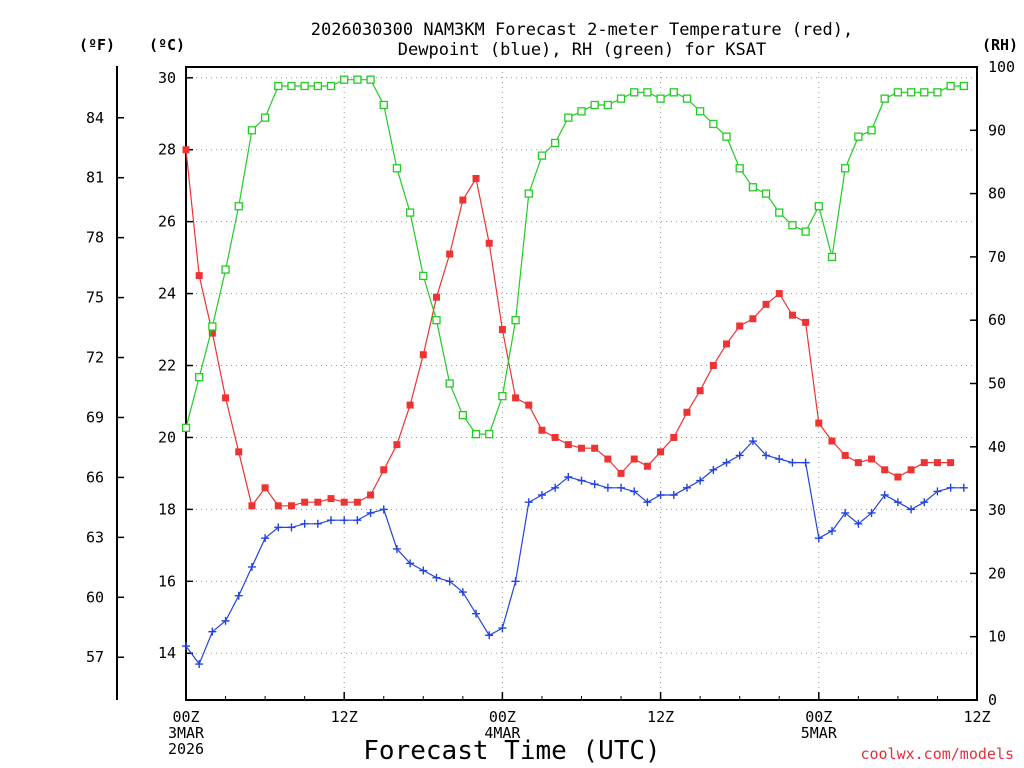  I want to click on fahrenheit-tick-label: 75, so click(95, 298).